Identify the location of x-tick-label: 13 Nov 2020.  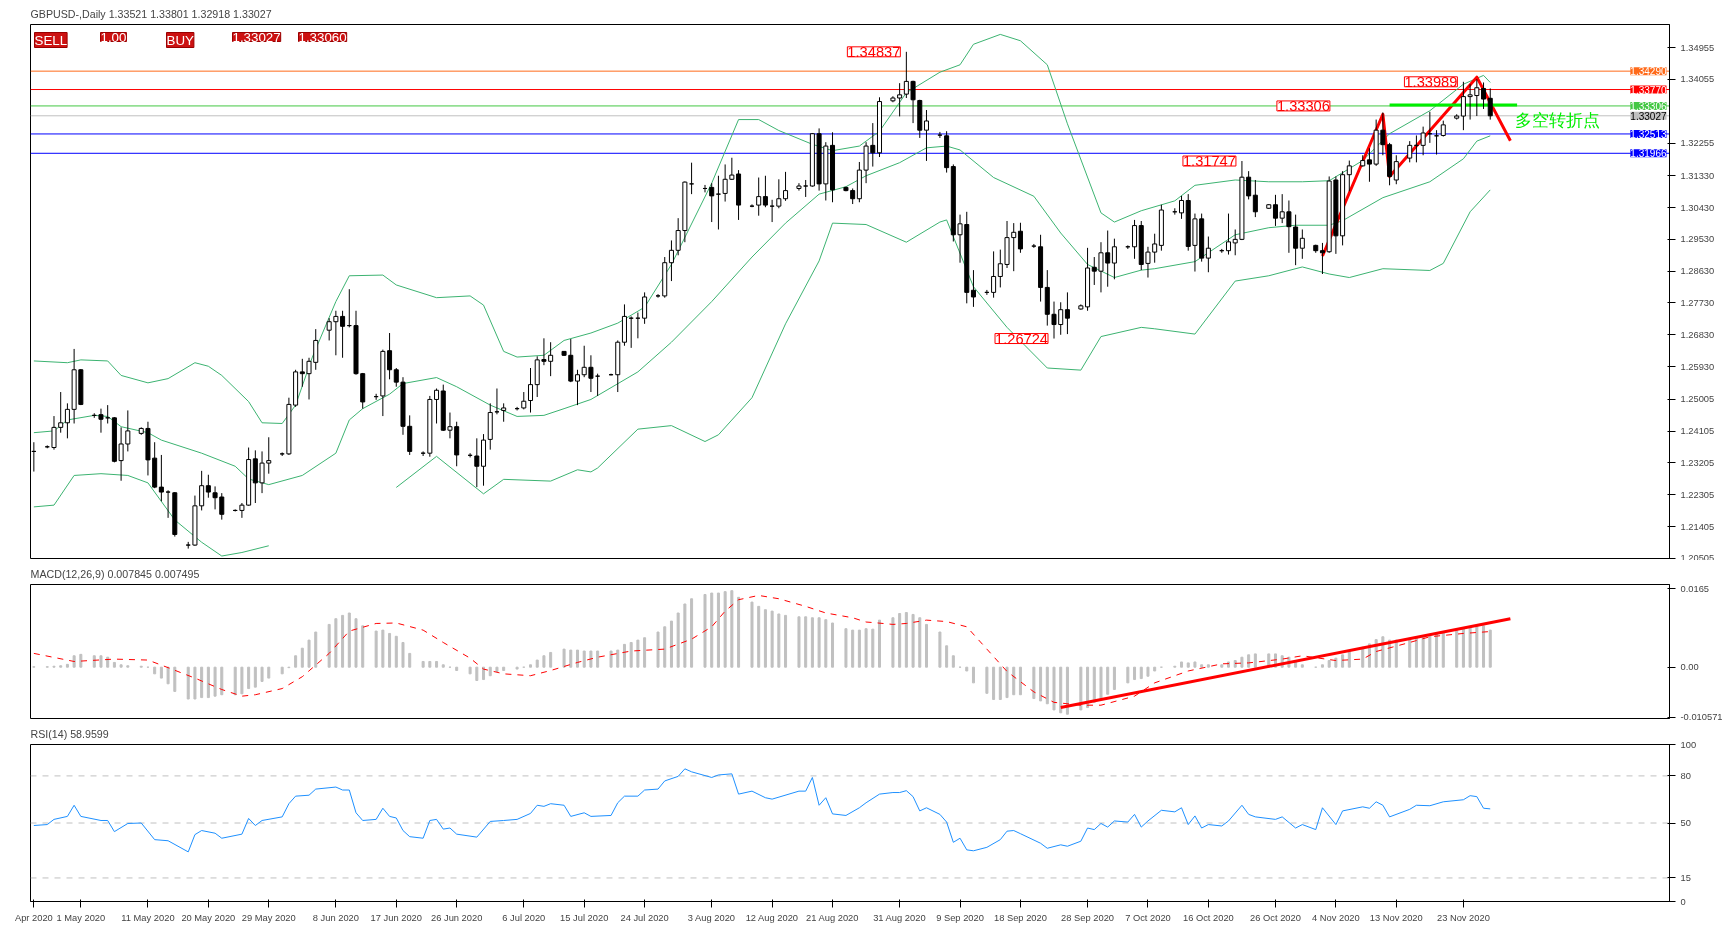
(1396, 917).